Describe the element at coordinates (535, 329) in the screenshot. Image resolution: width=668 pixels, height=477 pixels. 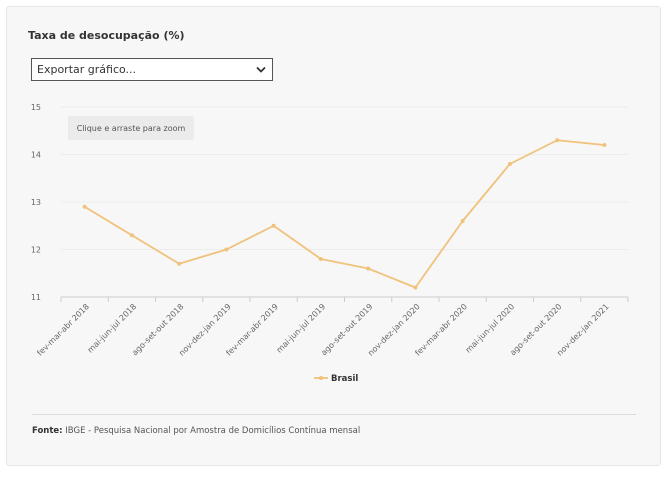
I see `x-tick-label: ago-set-out 2020` at that location.